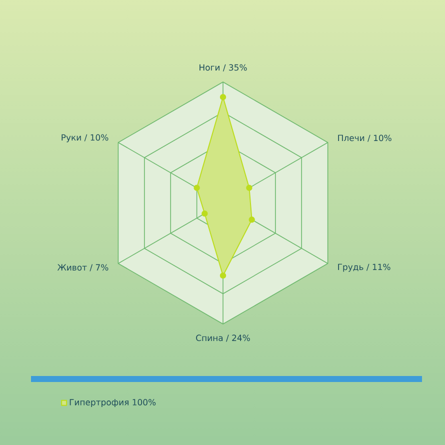  What do you see at coordinates (82, 268) in the screenshot?
I see `spoke-label: Живот / 7%` at bounding box center [82, 268].